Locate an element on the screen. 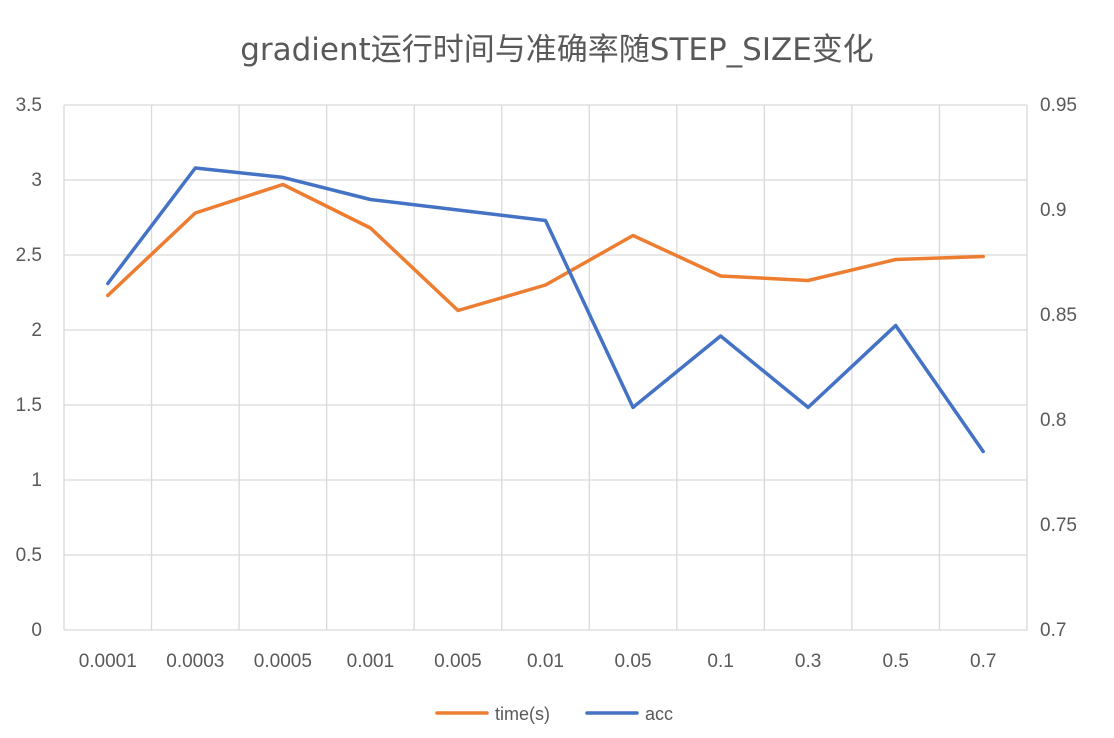  y-left-tick-label: 1 is located at coordinates (36, 480).